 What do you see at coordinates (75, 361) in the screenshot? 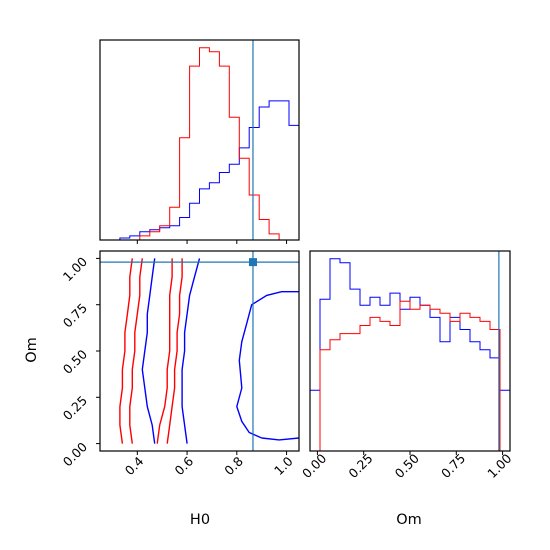
I see `contour-y-tick-label-2: 0.50` at bounding box center [75, 361].